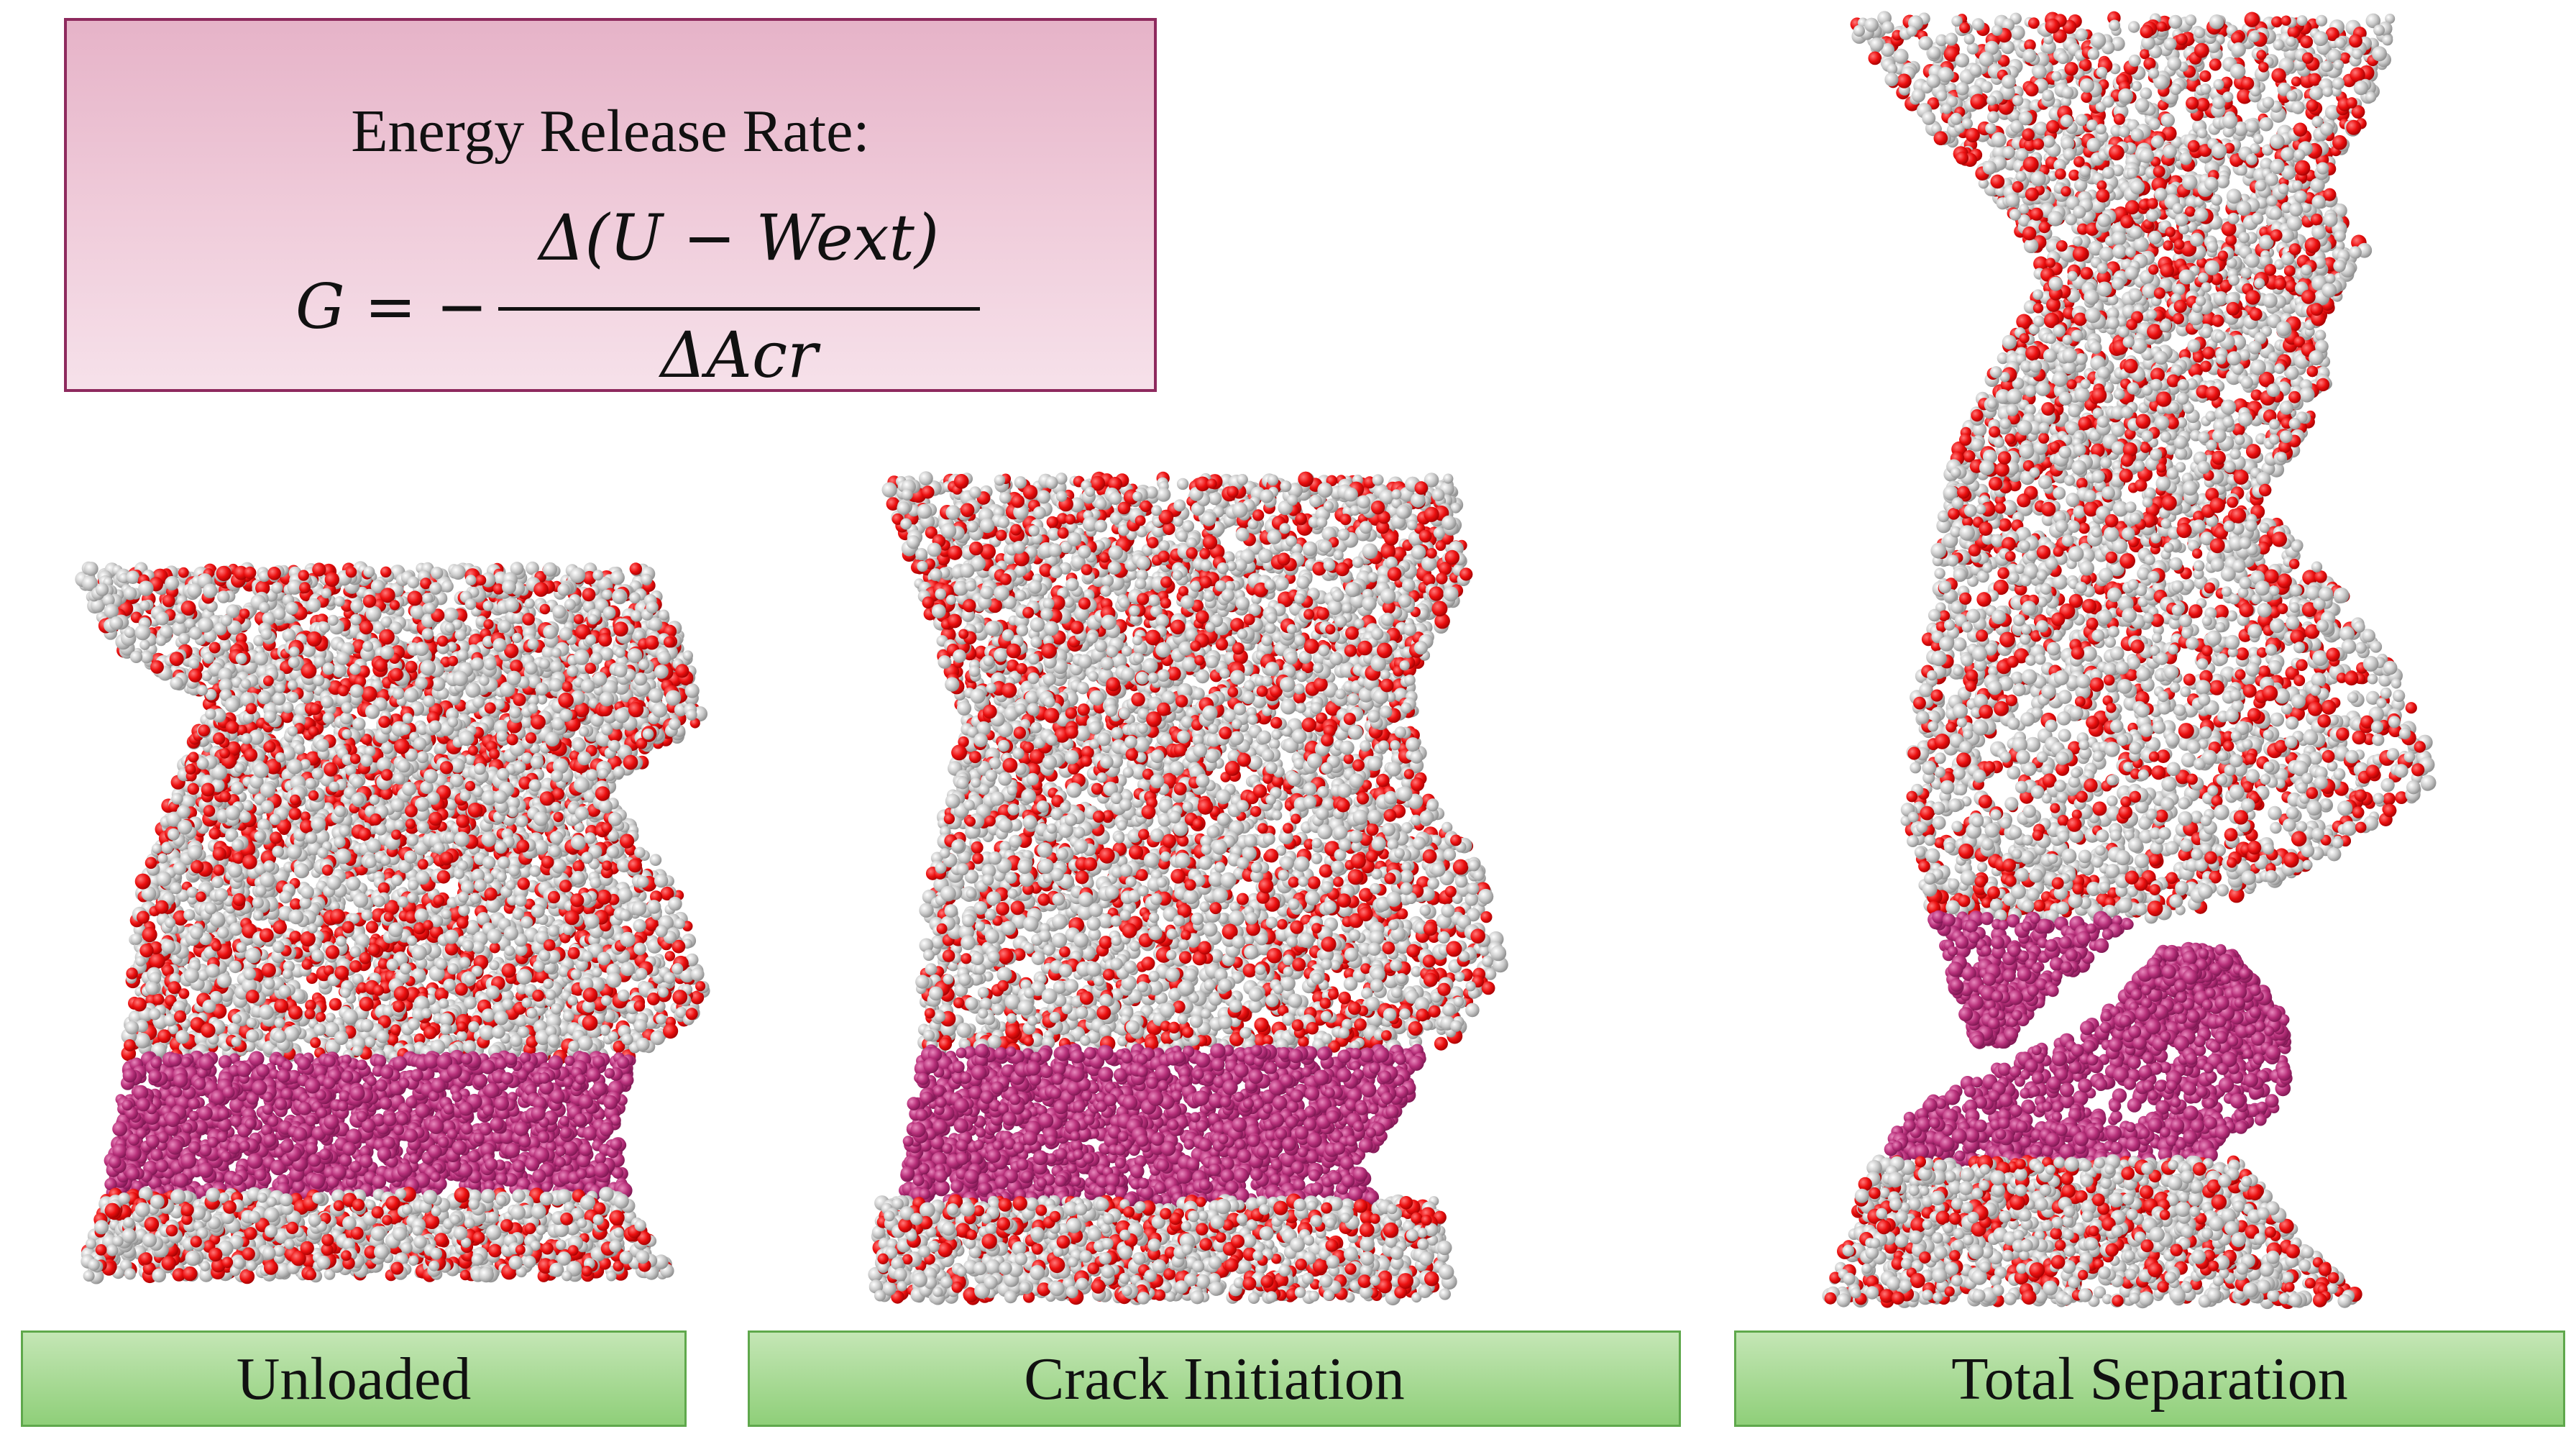  What do you see at coordinates (739, 238) in the screenshot?
I see `formula-numerator: Δ(U − Wext)` at bounding box center [739, 238].